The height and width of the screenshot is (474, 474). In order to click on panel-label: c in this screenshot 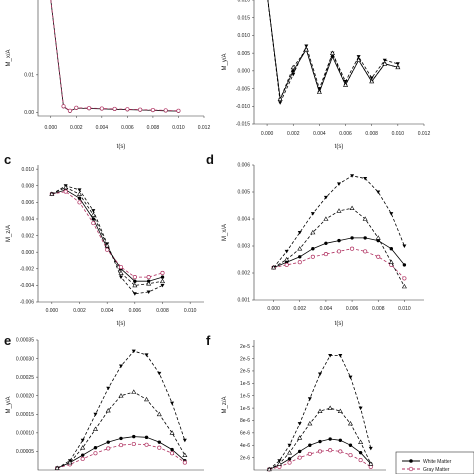, I will do `click(7, 159)`.